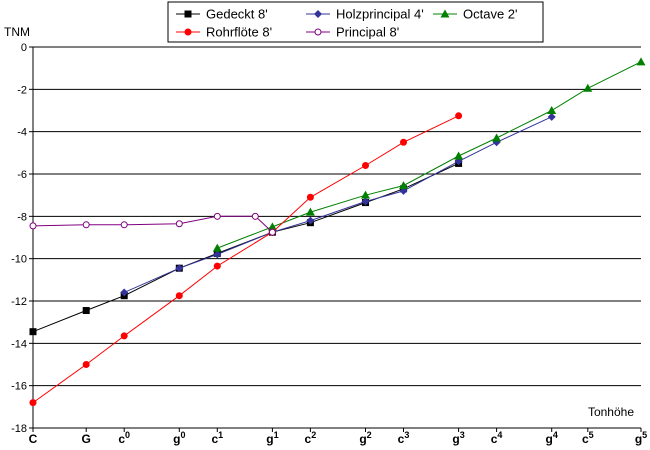  Describe the element at coordinates (33, 439) in the screenshot. I see `x-tick-label: C` at that location.